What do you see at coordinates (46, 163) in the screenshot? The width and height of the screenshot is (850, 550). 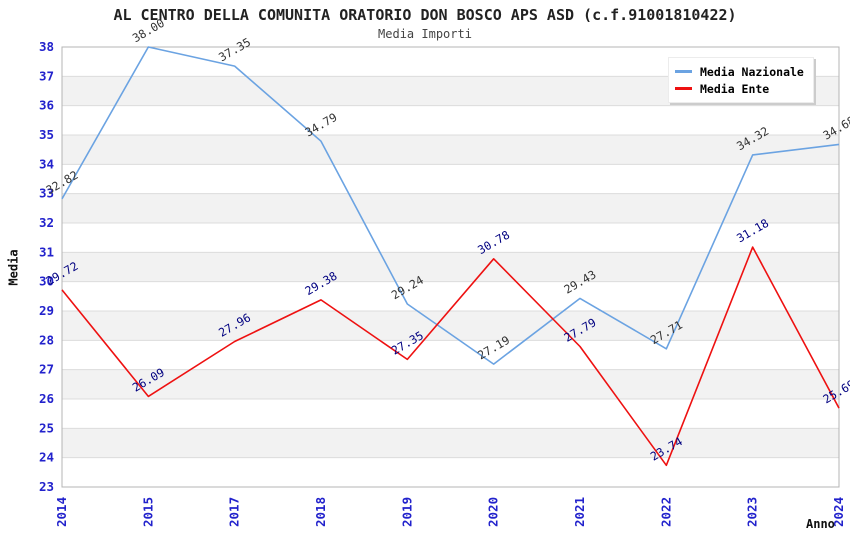 I see `y-tick-label: 34` at bounding box center [46, 163].